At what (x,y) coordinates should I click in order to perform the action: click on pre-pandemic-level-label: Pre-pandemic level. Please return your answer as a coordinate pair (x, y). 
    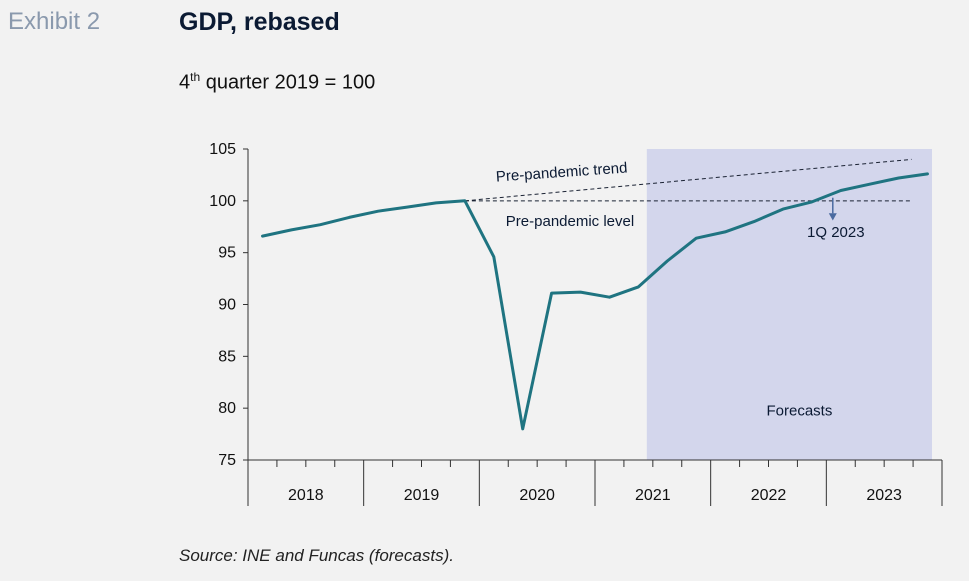
    Looking at the image, I should click on (570, 221).